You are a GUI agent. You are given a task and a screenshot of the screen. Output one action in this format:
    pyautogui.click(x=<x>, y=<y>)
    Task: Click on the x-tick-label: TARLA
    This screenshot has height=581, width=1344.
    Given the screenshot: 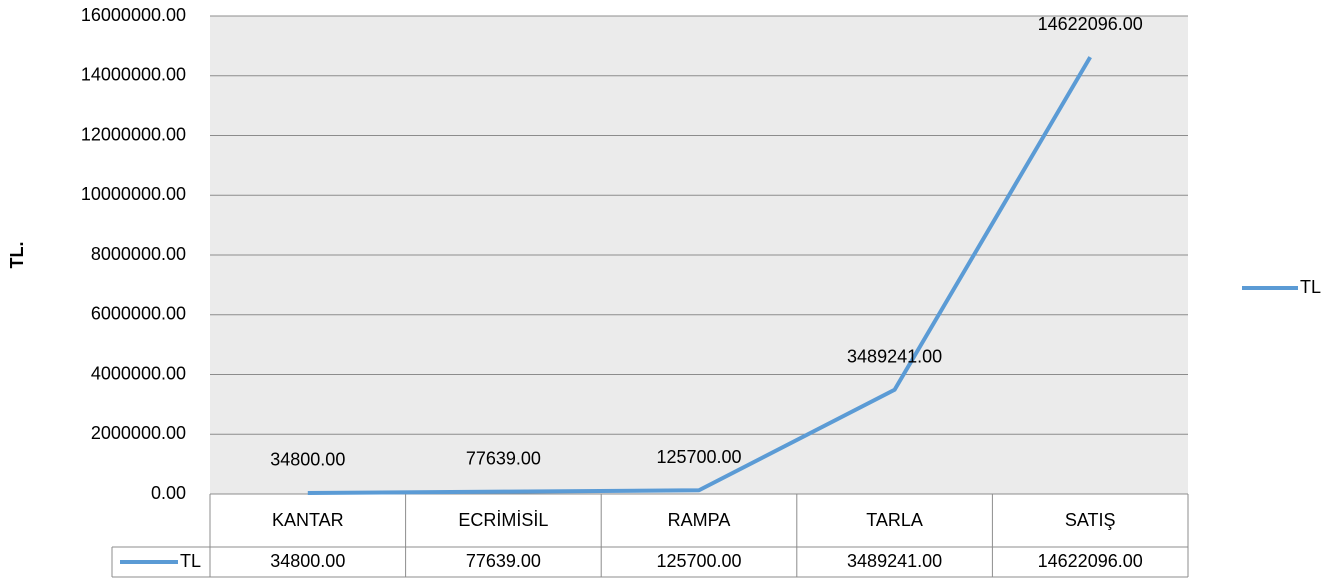 What is the action you would take?
    pyautogui.click(x=894, y=520)
    